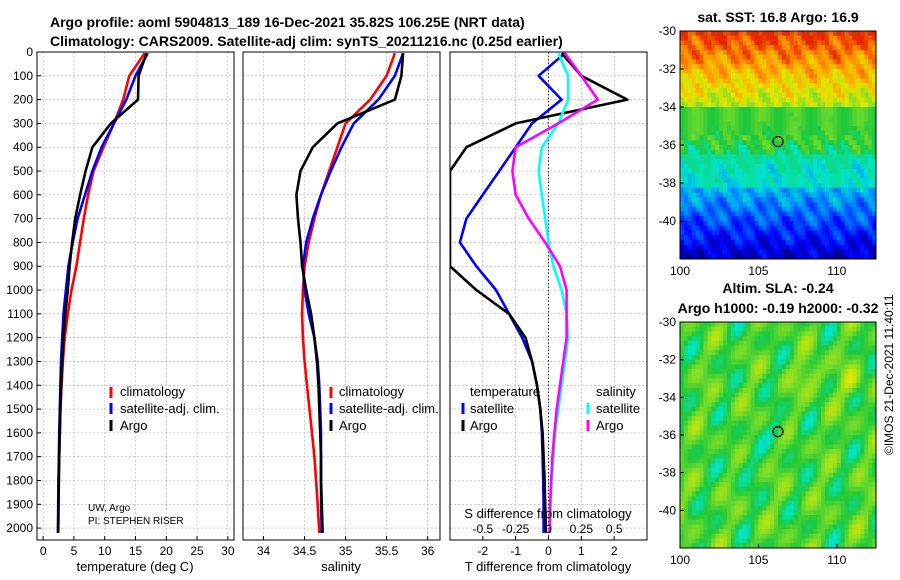 This screenshot has width=900, height=580. Describe the element at coordinates (109, 508) in the screenshot. I see `credit-line1: UW, Argo` at that location.